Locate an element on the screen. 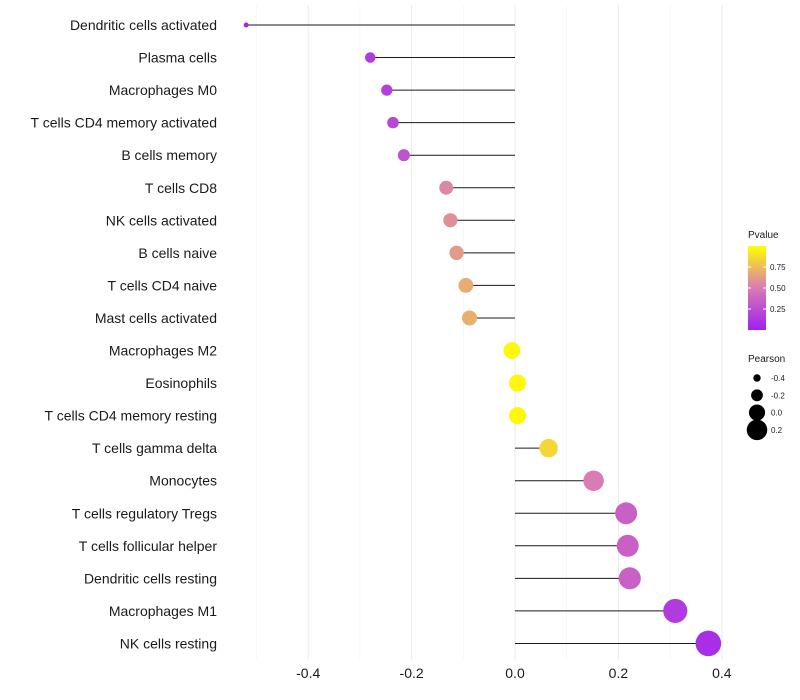 The image size is (800, 700). category-label: Dendritic cells activated is located at coordinates (143, 25).